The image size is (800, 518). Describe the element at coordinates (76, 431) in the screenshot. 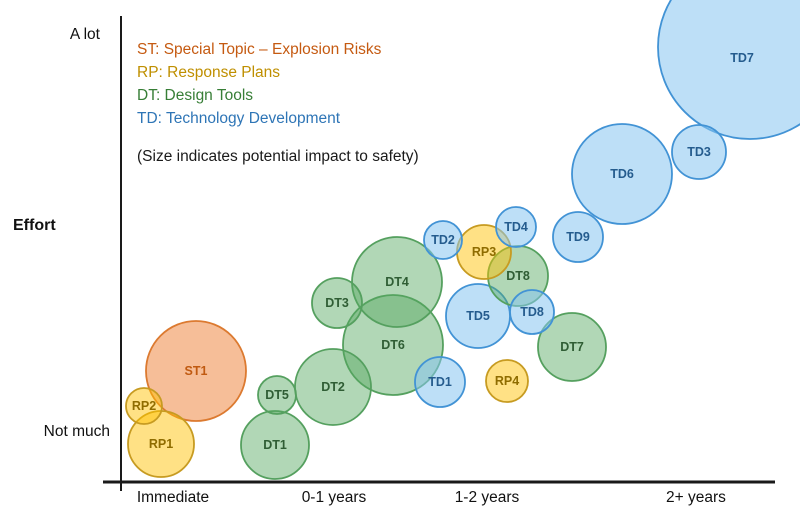

I see `y-axis-label-bottom: Not much` at that location.